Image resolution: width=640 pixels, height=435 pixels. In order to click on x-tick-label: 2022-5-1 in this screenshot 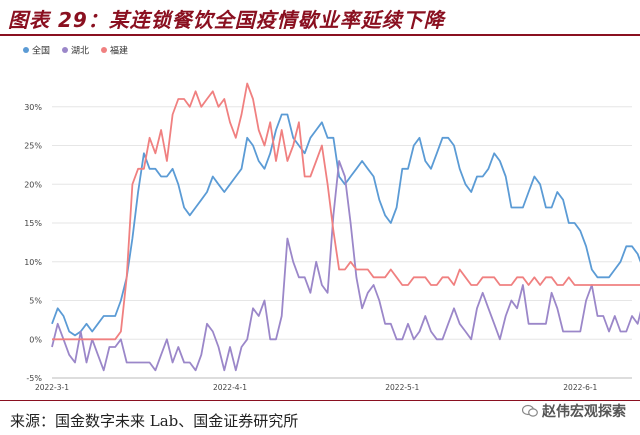, I will do `click(402, 387)`.